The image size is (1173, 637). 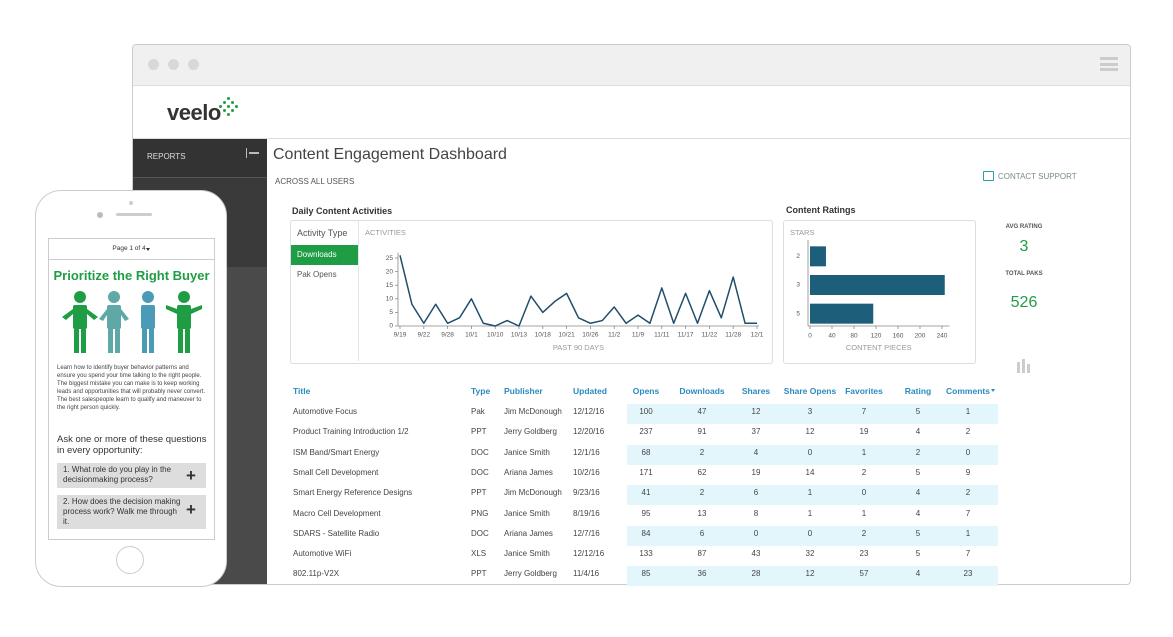 I want to click on line-panel, so click(x=531, y=292).